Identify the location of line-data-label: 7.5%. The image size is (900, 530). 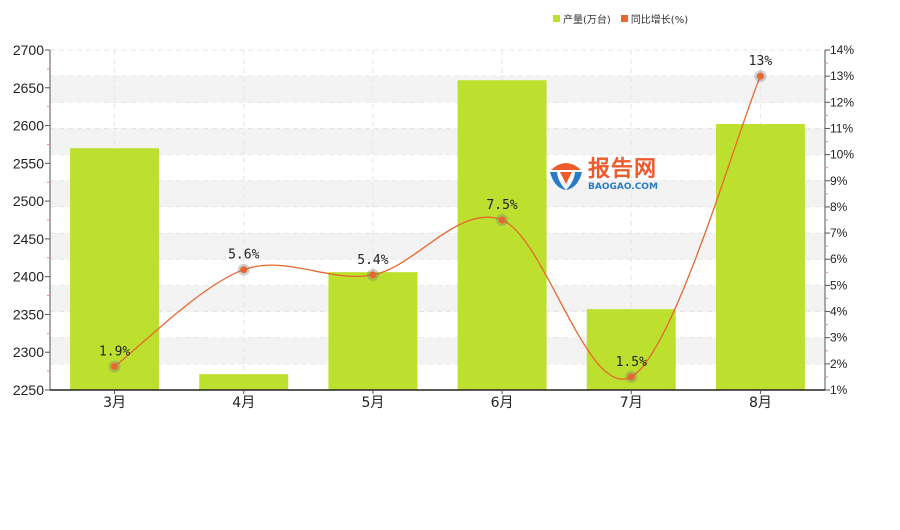
(501, 205).